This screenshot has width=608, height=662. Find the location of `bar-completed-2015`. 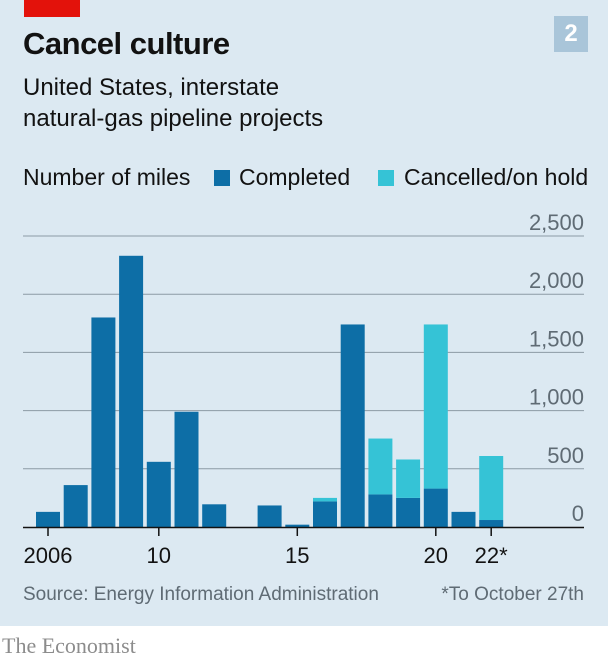

bar-completed-2015 is located at coordinates (297, 525).